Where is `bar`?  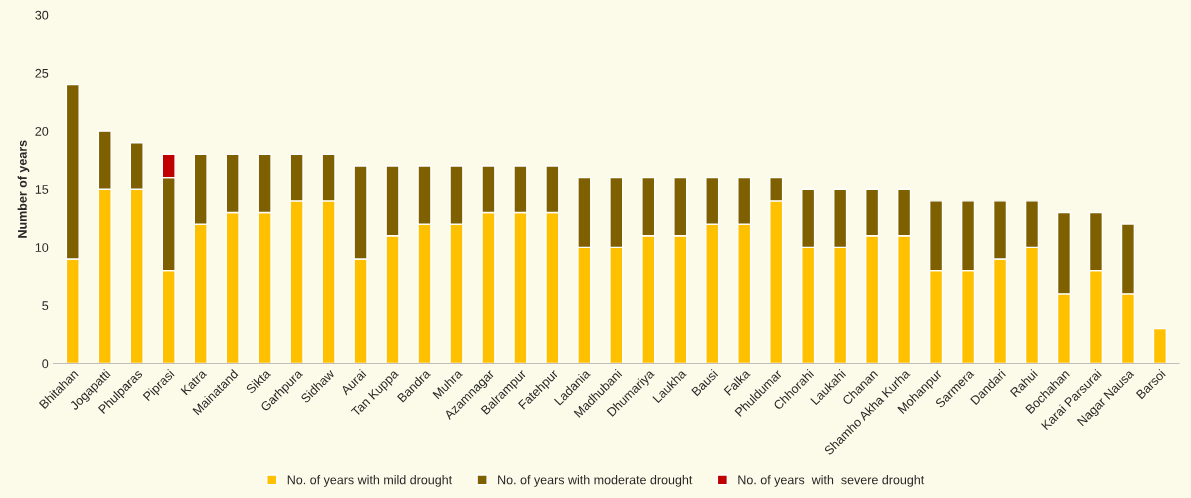 bar is located at coordinates (1159, 345).